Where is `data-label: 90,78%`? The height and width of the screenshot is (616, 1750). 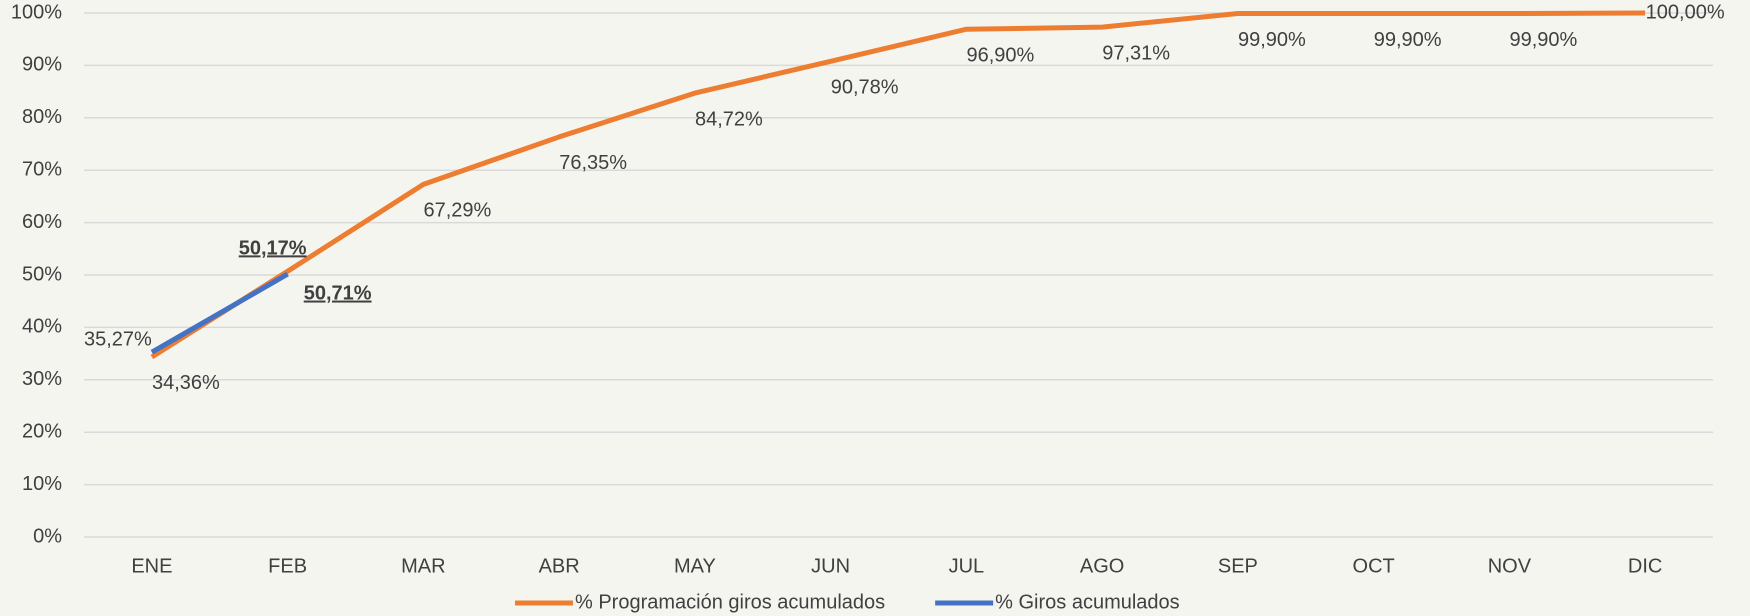 data-label: 90,78% is located at coordinates (865, 88).